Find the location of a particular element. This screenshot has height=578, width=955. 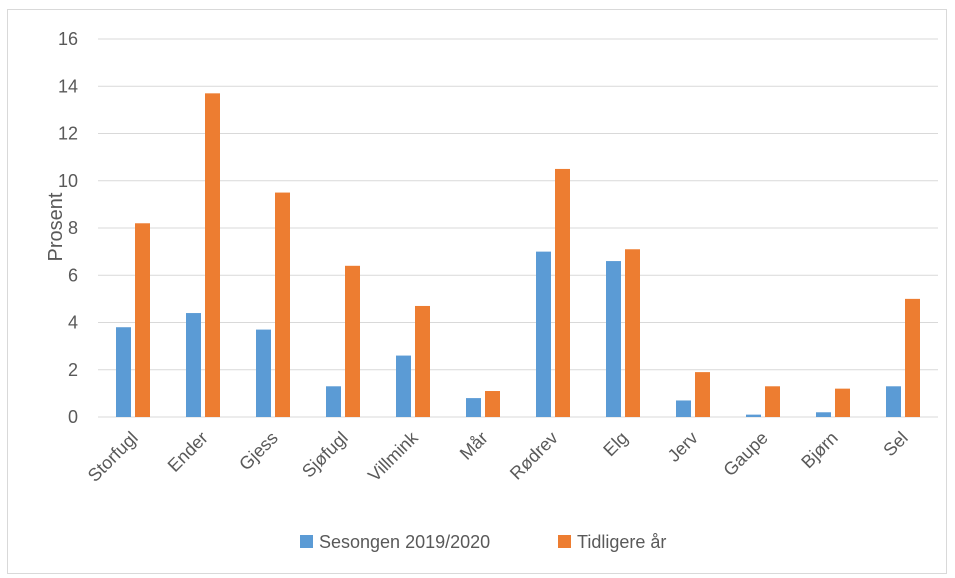

x-tick-label: Jerv is located at coordinates (683, 447).